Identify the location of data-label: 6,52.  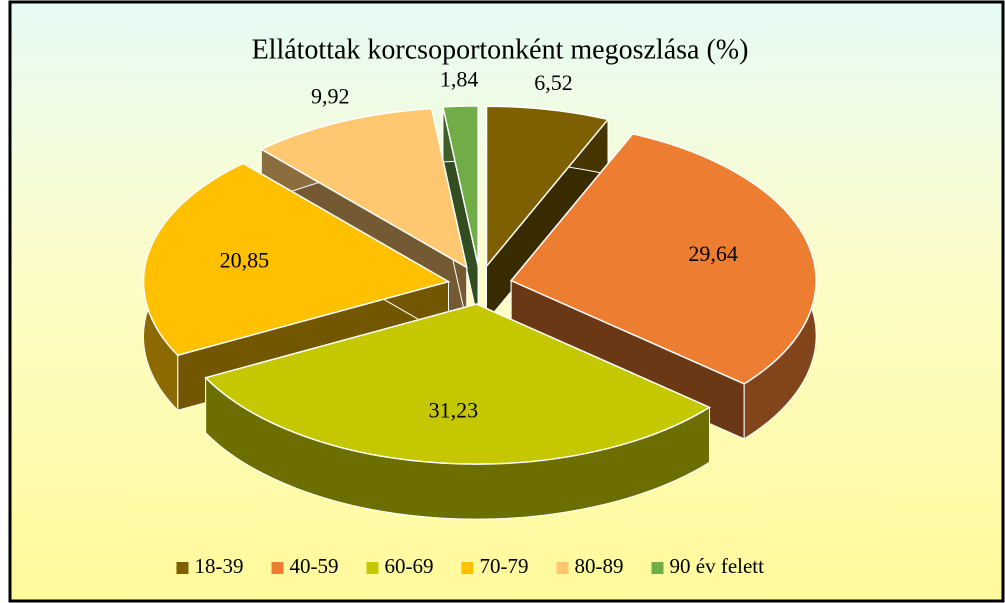
(553, 82).